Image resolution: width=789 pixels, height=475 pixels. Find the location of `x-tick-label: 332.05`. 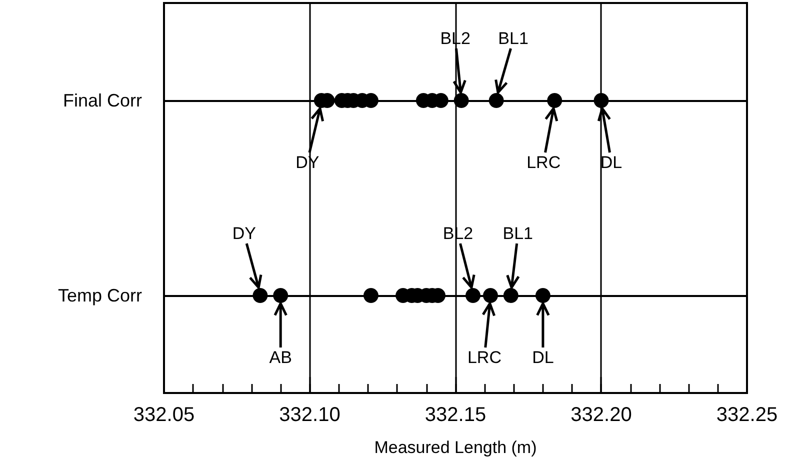

x-tick-label: 332.05 is located at coordinates (164, 415).